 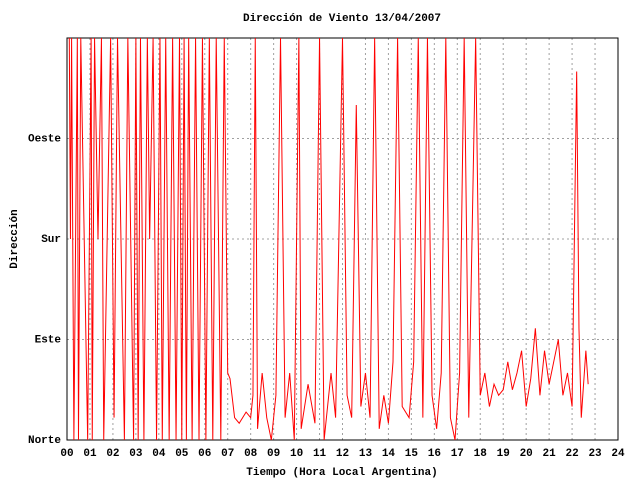 I want to click on y-tick-label: Este, so click(x=48, y=340).